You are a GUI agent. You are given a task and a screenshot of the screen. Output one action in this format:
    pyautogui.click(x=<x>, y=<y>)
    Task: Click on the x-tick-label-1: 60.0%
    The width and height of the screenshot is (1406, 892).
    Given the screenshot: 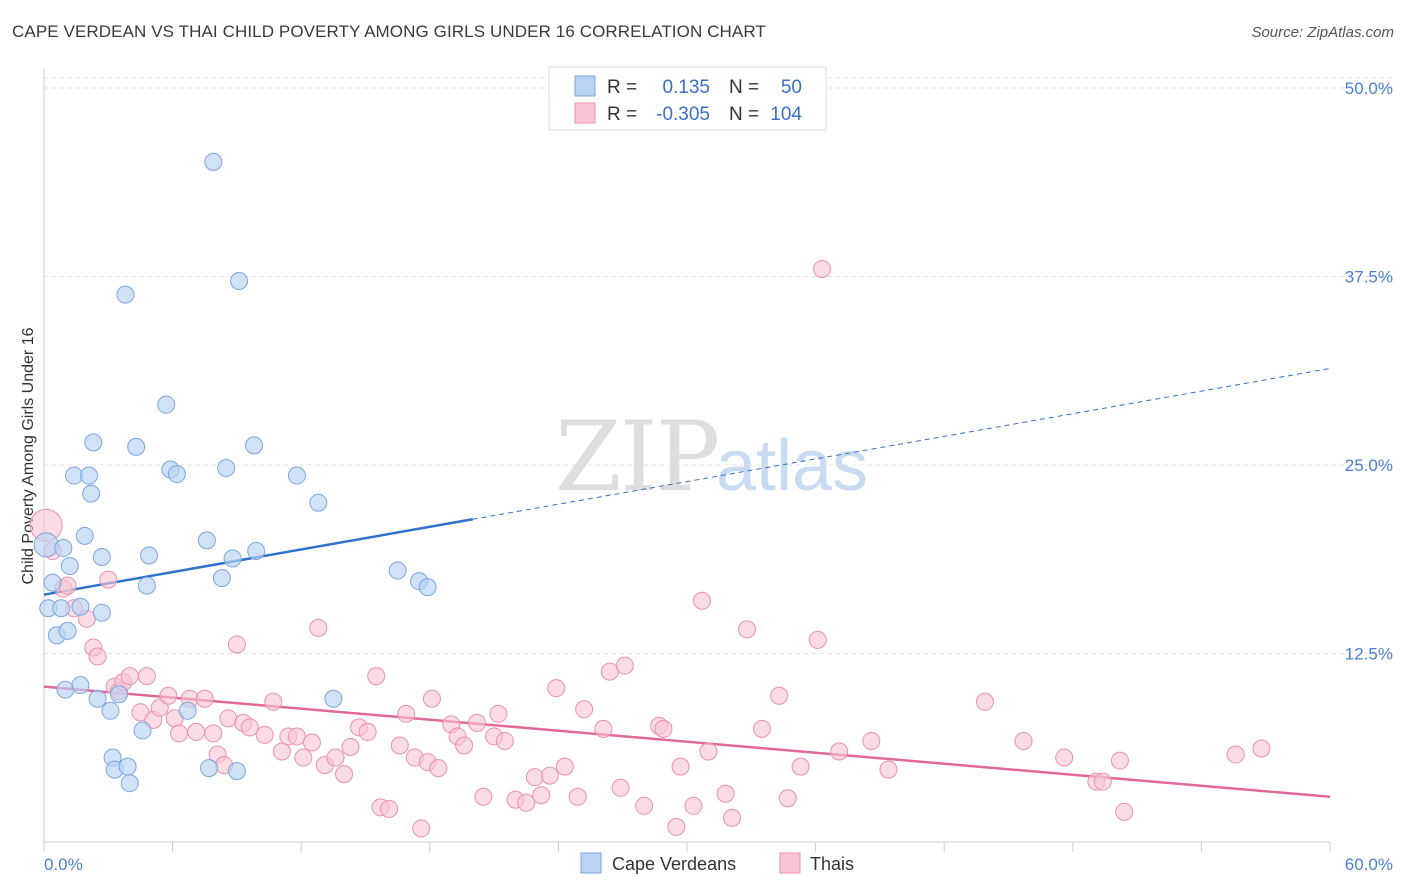 What is the action you would take?
    pyautogui.click(x=1369, y=864)
    